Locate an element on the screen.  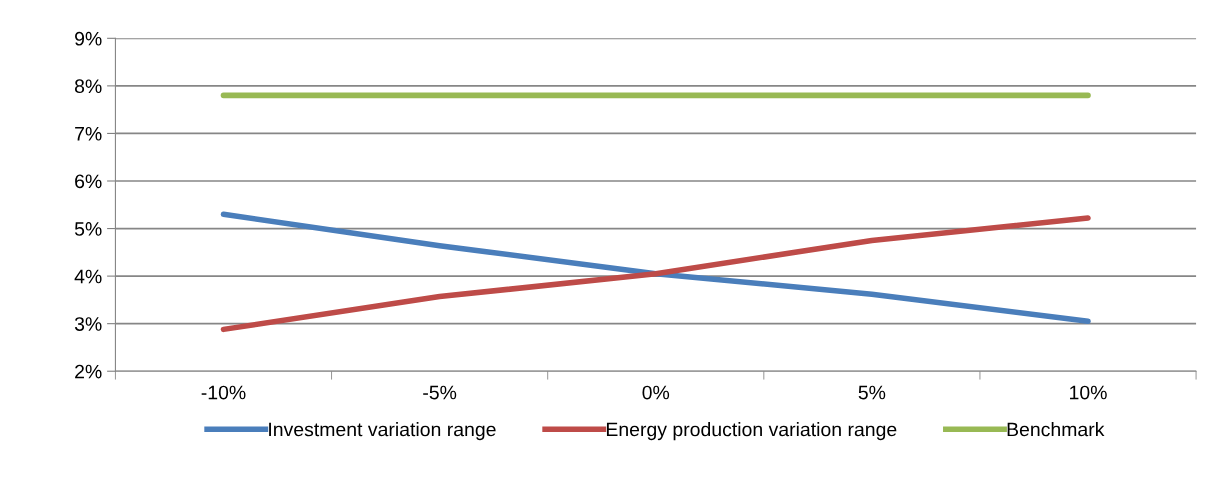
y-tick-label: 5% is located at coordinates (88, 229).